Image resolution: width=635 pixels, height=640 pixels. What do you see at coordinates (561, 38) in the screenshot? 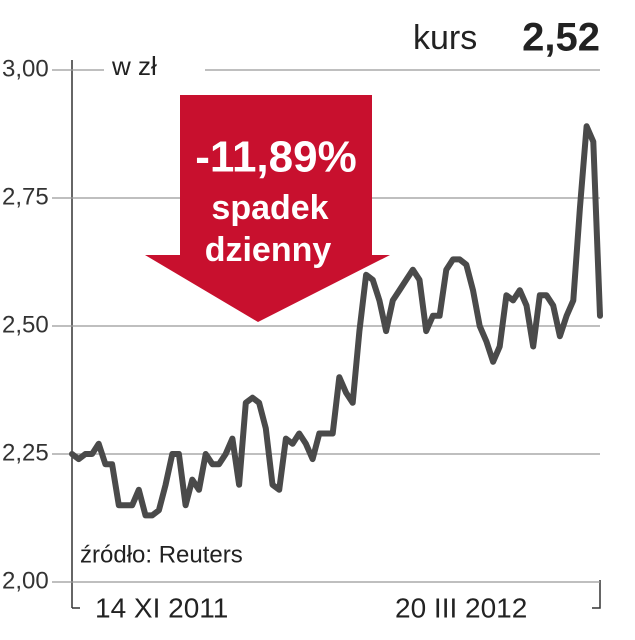
I see `current-value: 2,52` at bounding box center [561, 38].